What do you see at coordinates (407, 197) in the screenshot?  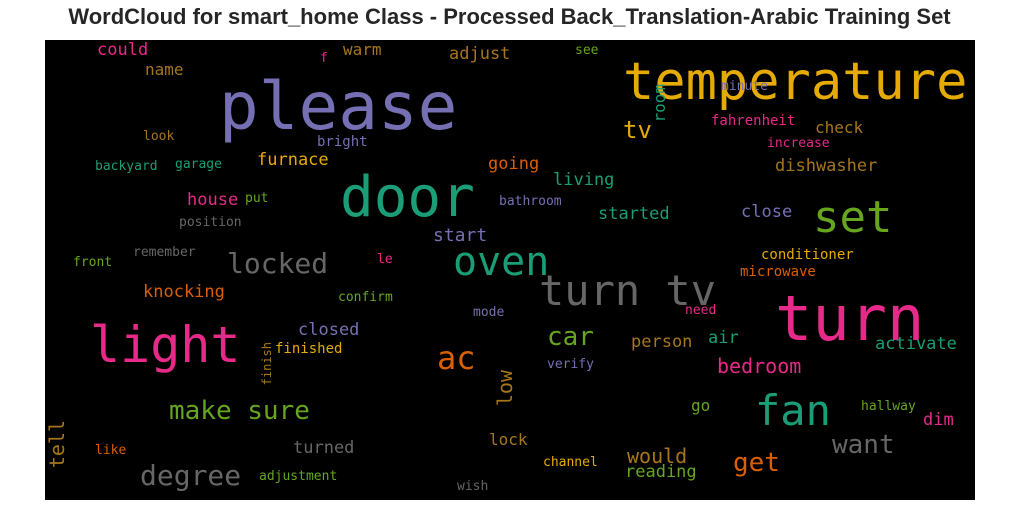 I see `word-door: door` at bounding box center [407, 197].